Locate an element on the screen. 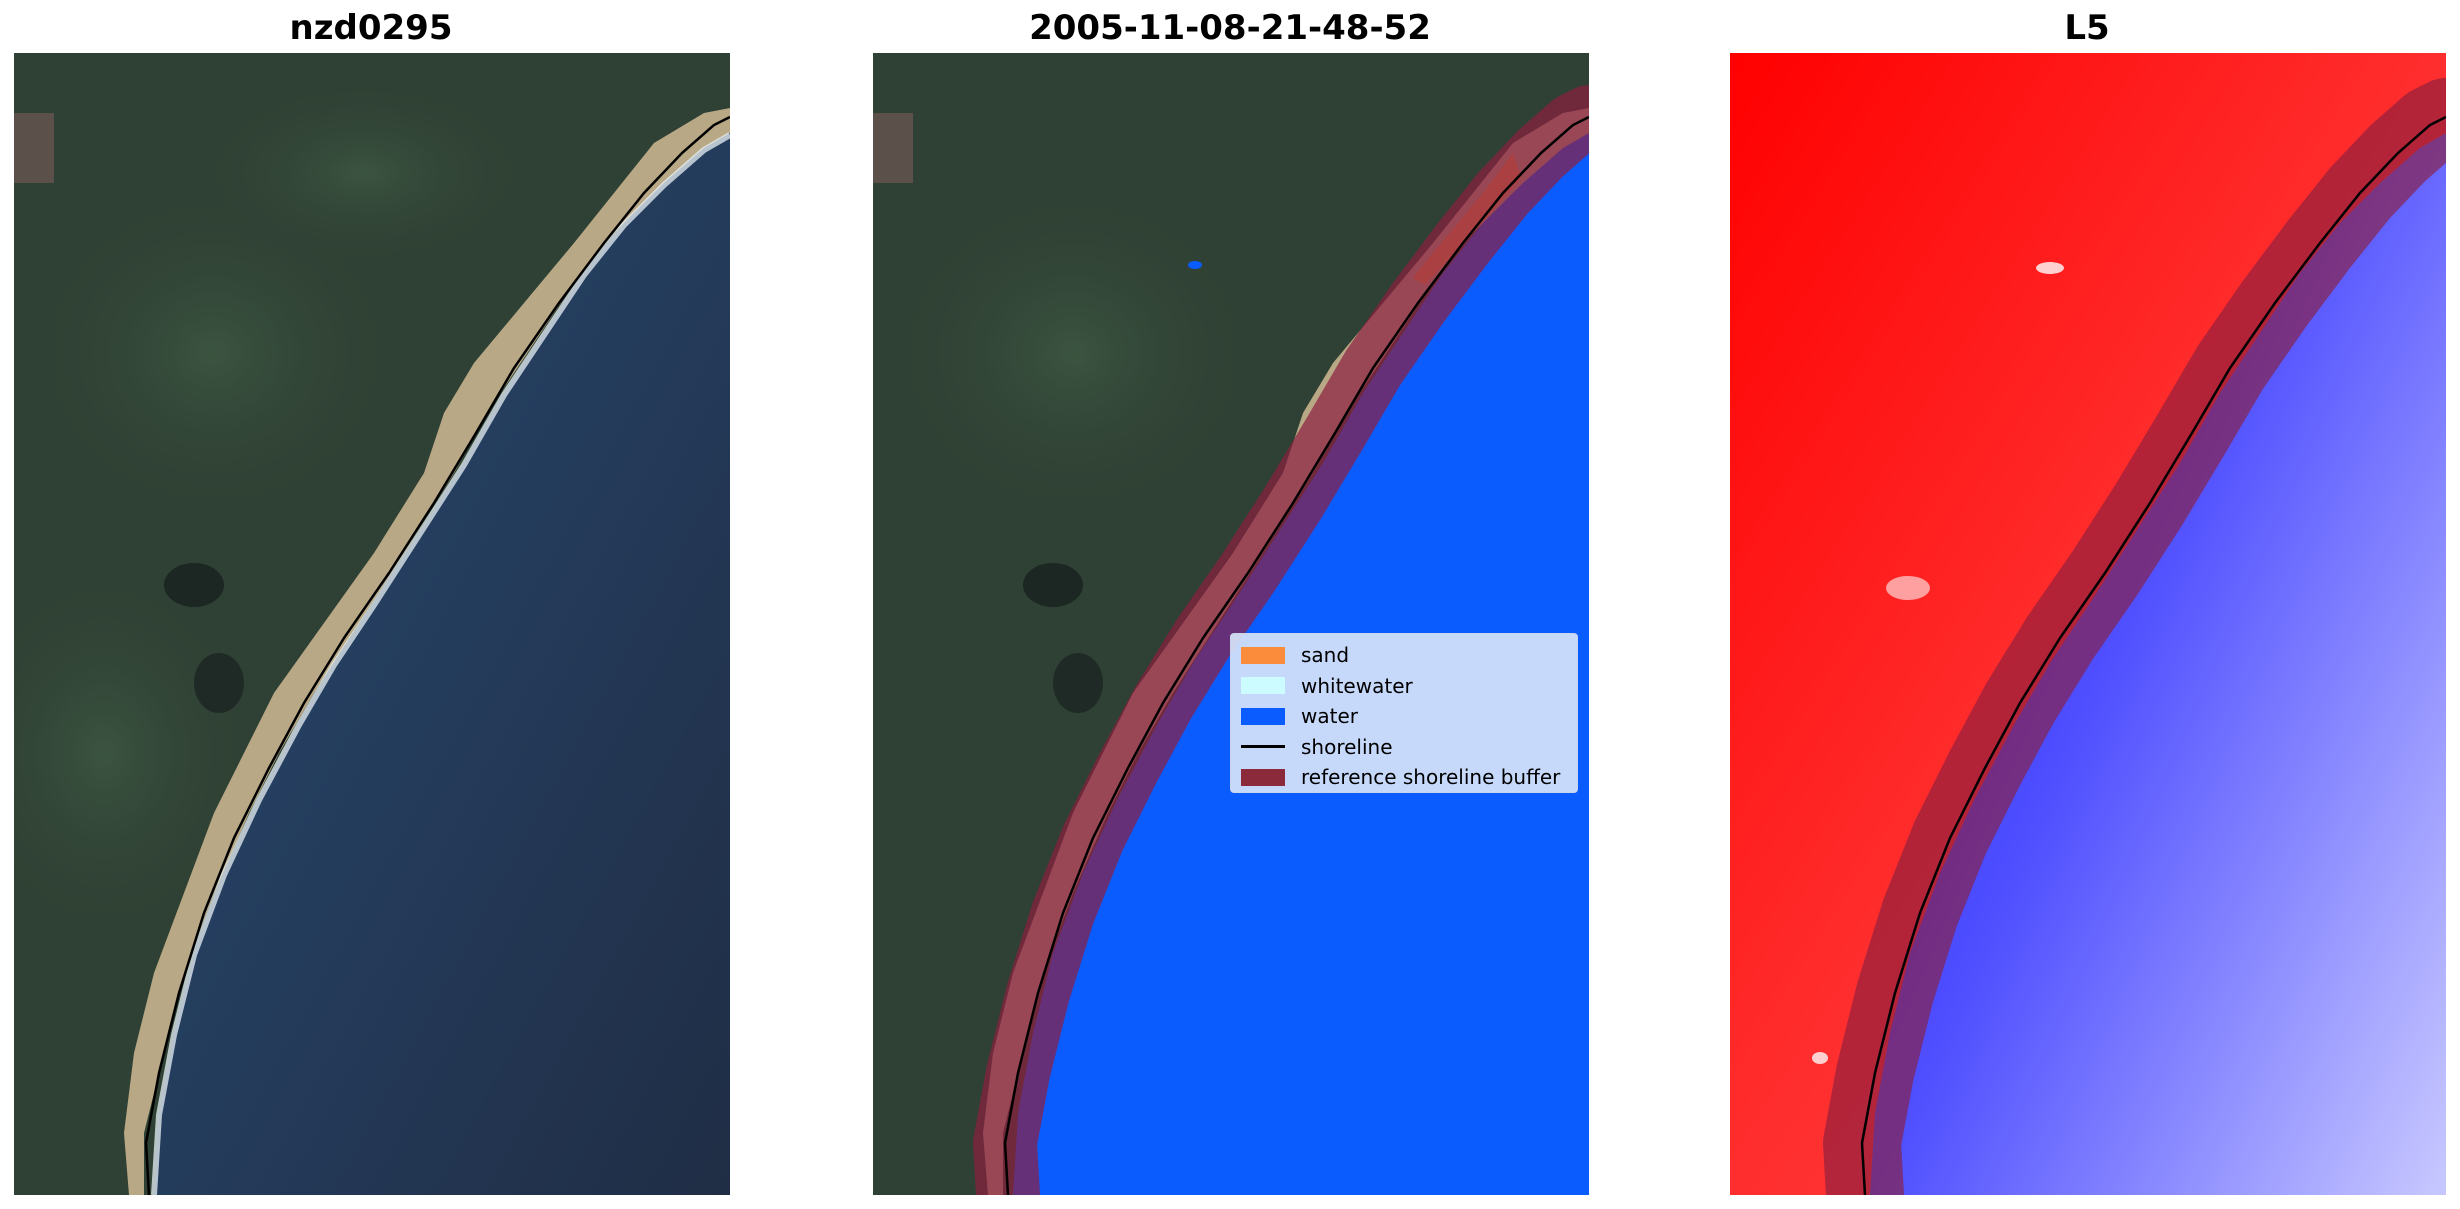 The height and width of the screenshot is (1209, 2460). legend-label: shoreline is located at coordinates (1347, 746).